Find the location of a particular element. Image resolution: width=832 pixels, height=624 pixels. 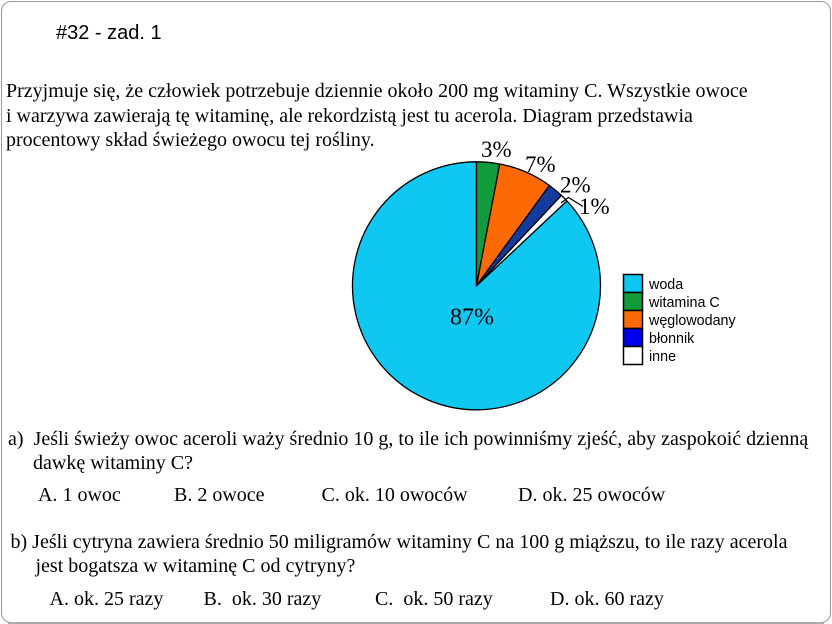

svg-text: błonnik is located at coordinates (672, 339).